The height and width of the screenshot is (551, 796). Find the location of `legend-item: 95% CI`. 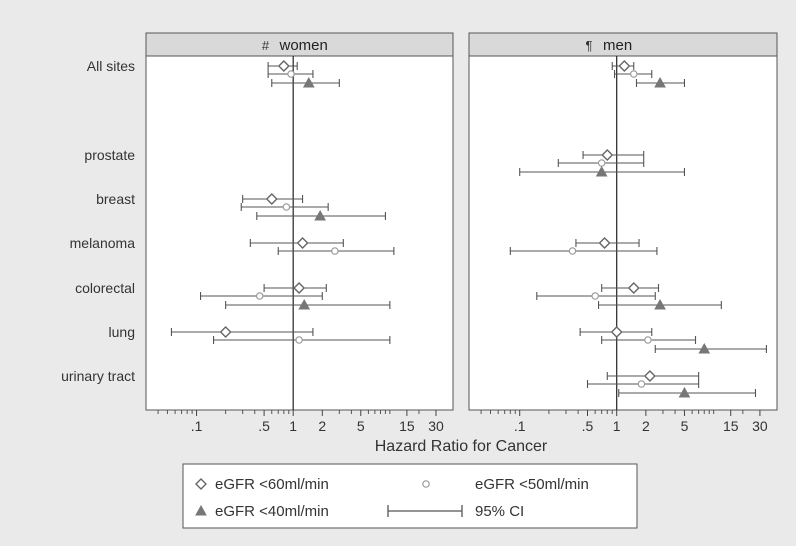

legend-item: 95% CI is located at coordinates (455, 511).